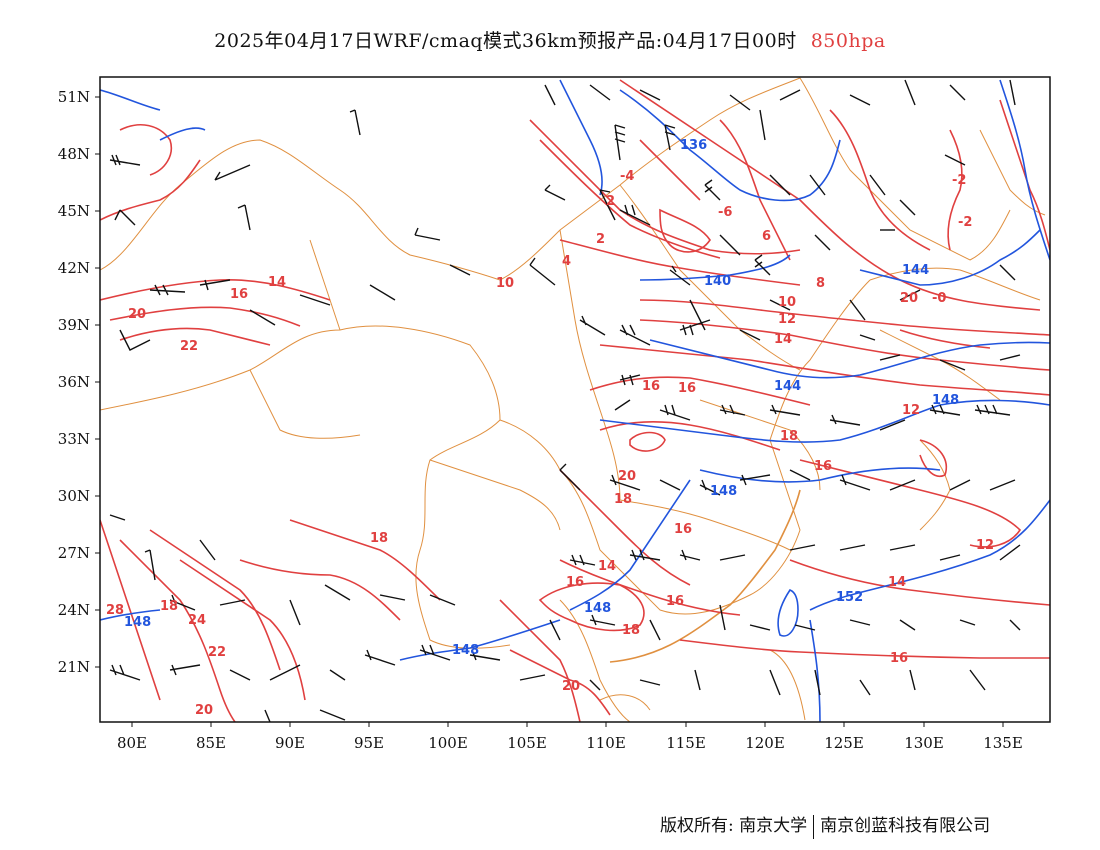 Image resolution: width=1100 pixels, height=850 pixels. What do you see at coordinates (725, 212) in the screenshot?
I see `temp-label: -6` at bounding box center [725, 212].